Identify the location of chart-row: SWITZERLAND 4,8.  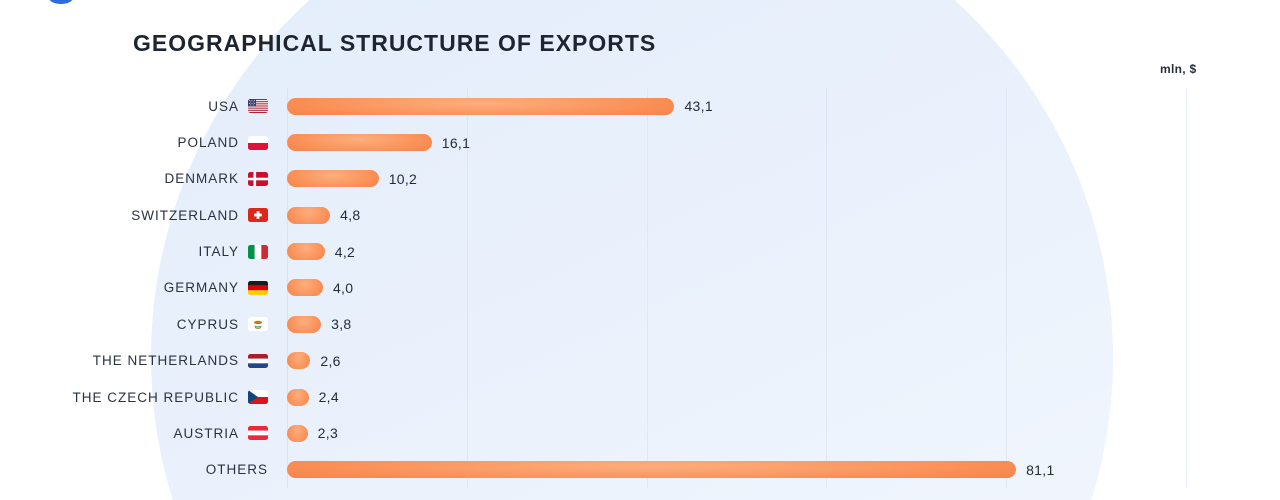
(658, 215).